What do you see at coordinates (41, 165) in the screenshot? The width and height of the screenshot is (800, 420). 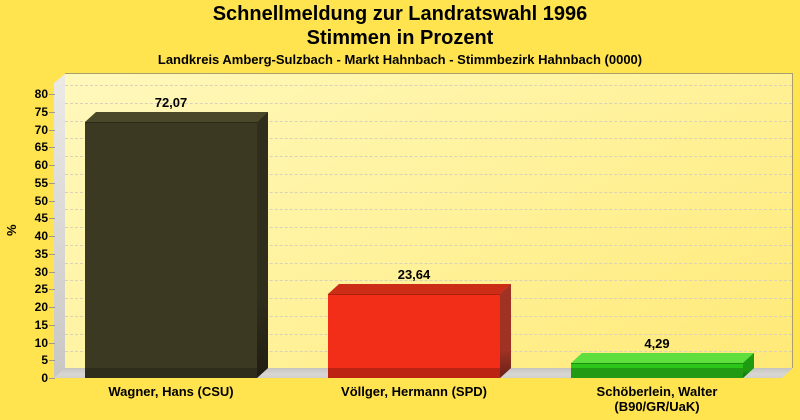 I see `y-tick-label: 60` at bounding box center [41, 165].